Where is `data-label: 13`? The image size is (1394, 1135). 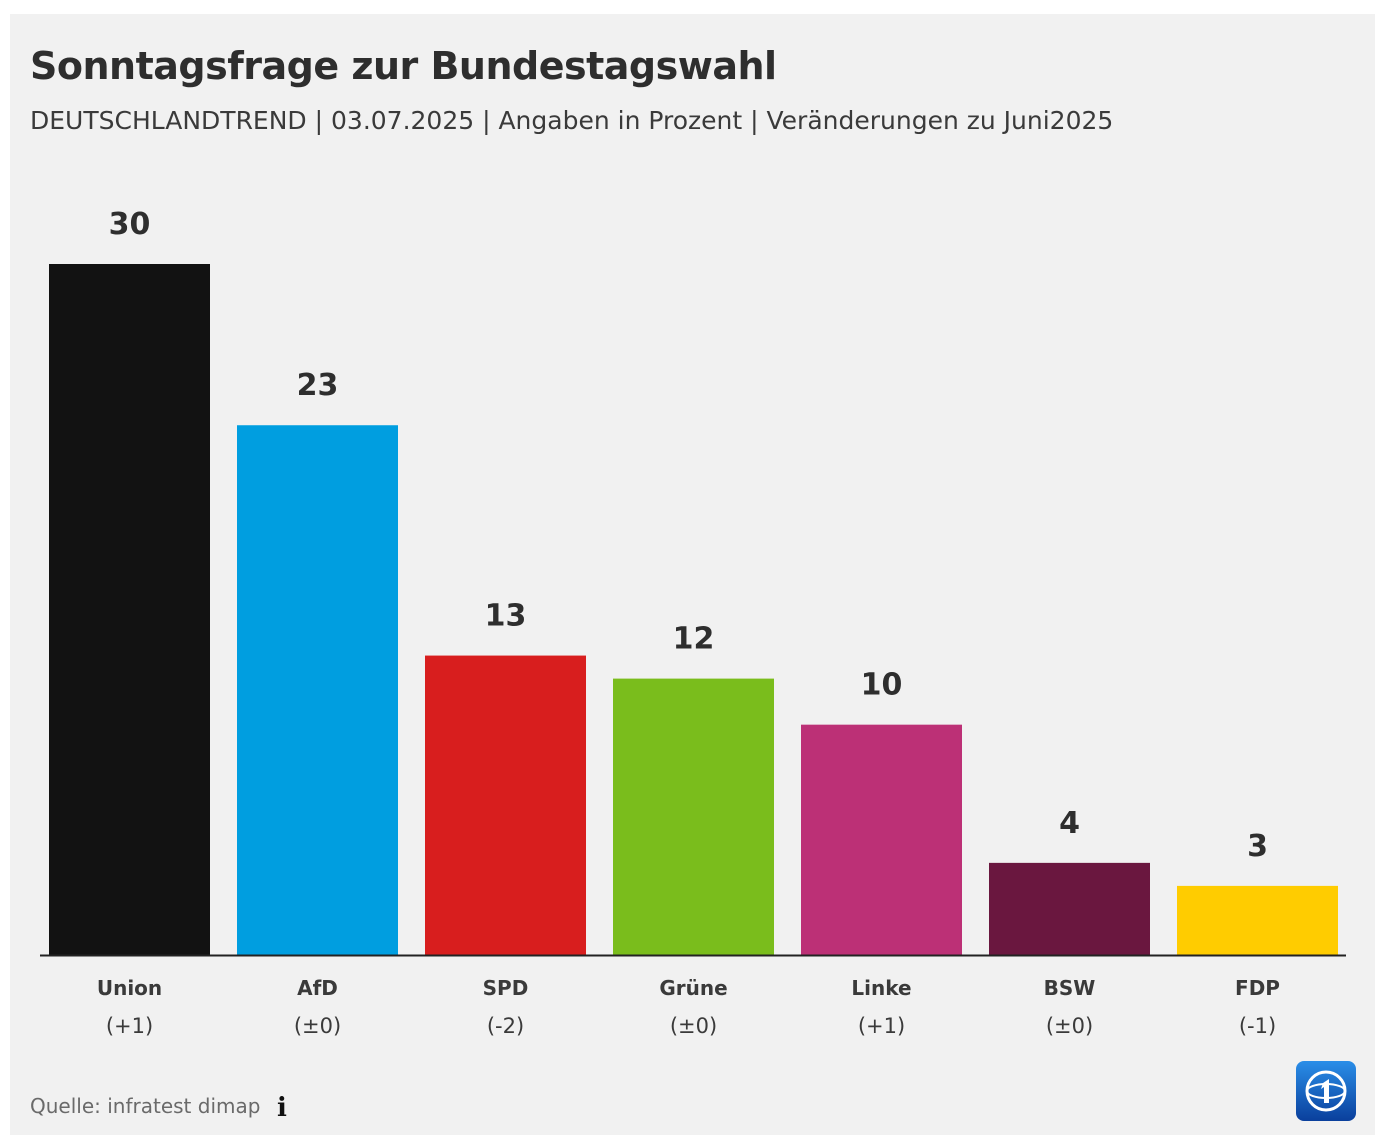 data-label: 13 is located at coordinates (506, 616).